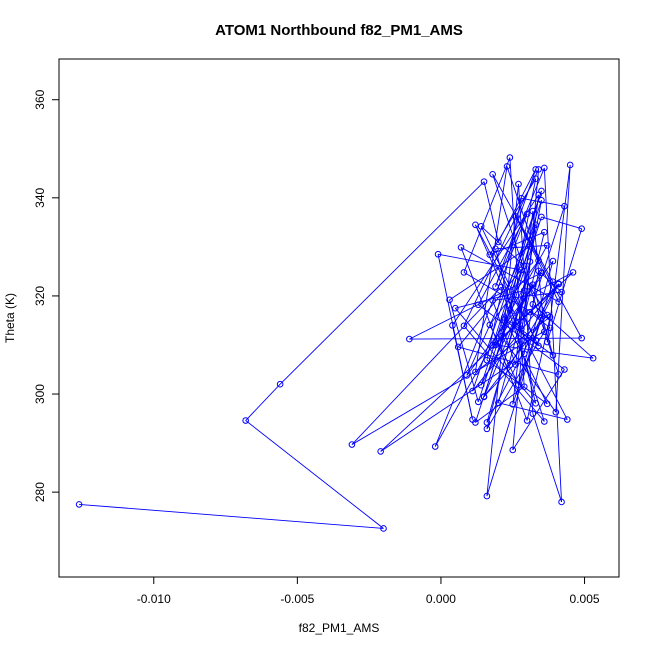  Describe the element at coordinates (40, 492) in the screenshot. I see `y-tick-label: 280` at that location.